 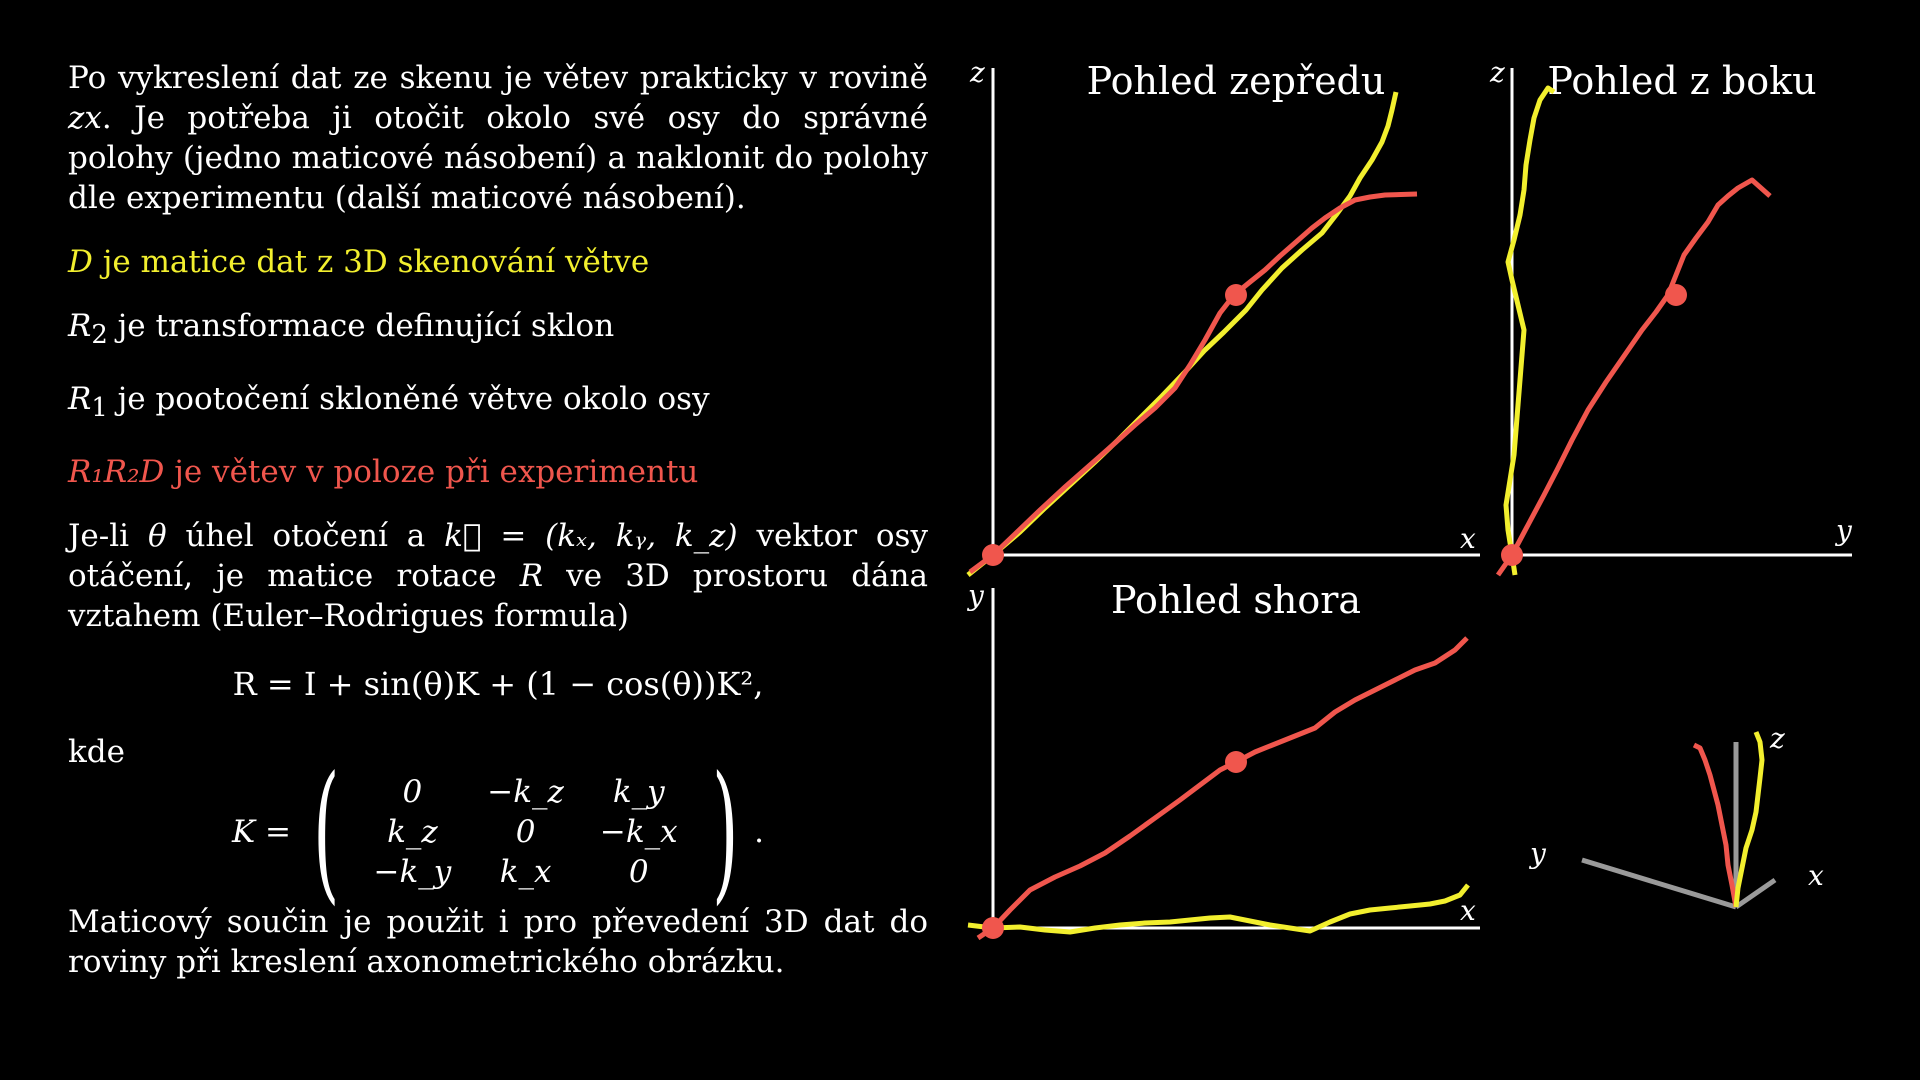 I want to click on r1-symbol: R, so click(x=80, y=399).